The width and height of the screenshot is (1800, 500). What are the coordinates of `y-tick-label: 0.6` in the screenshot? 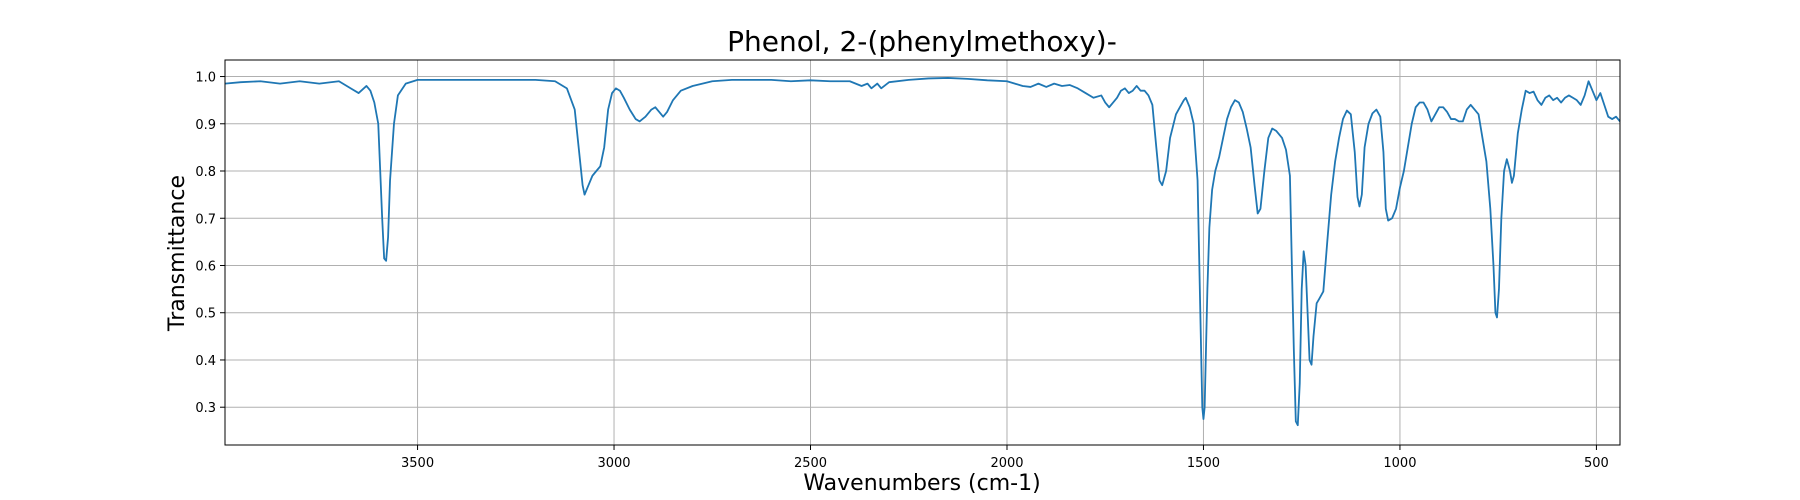 It's located at (205, 266).